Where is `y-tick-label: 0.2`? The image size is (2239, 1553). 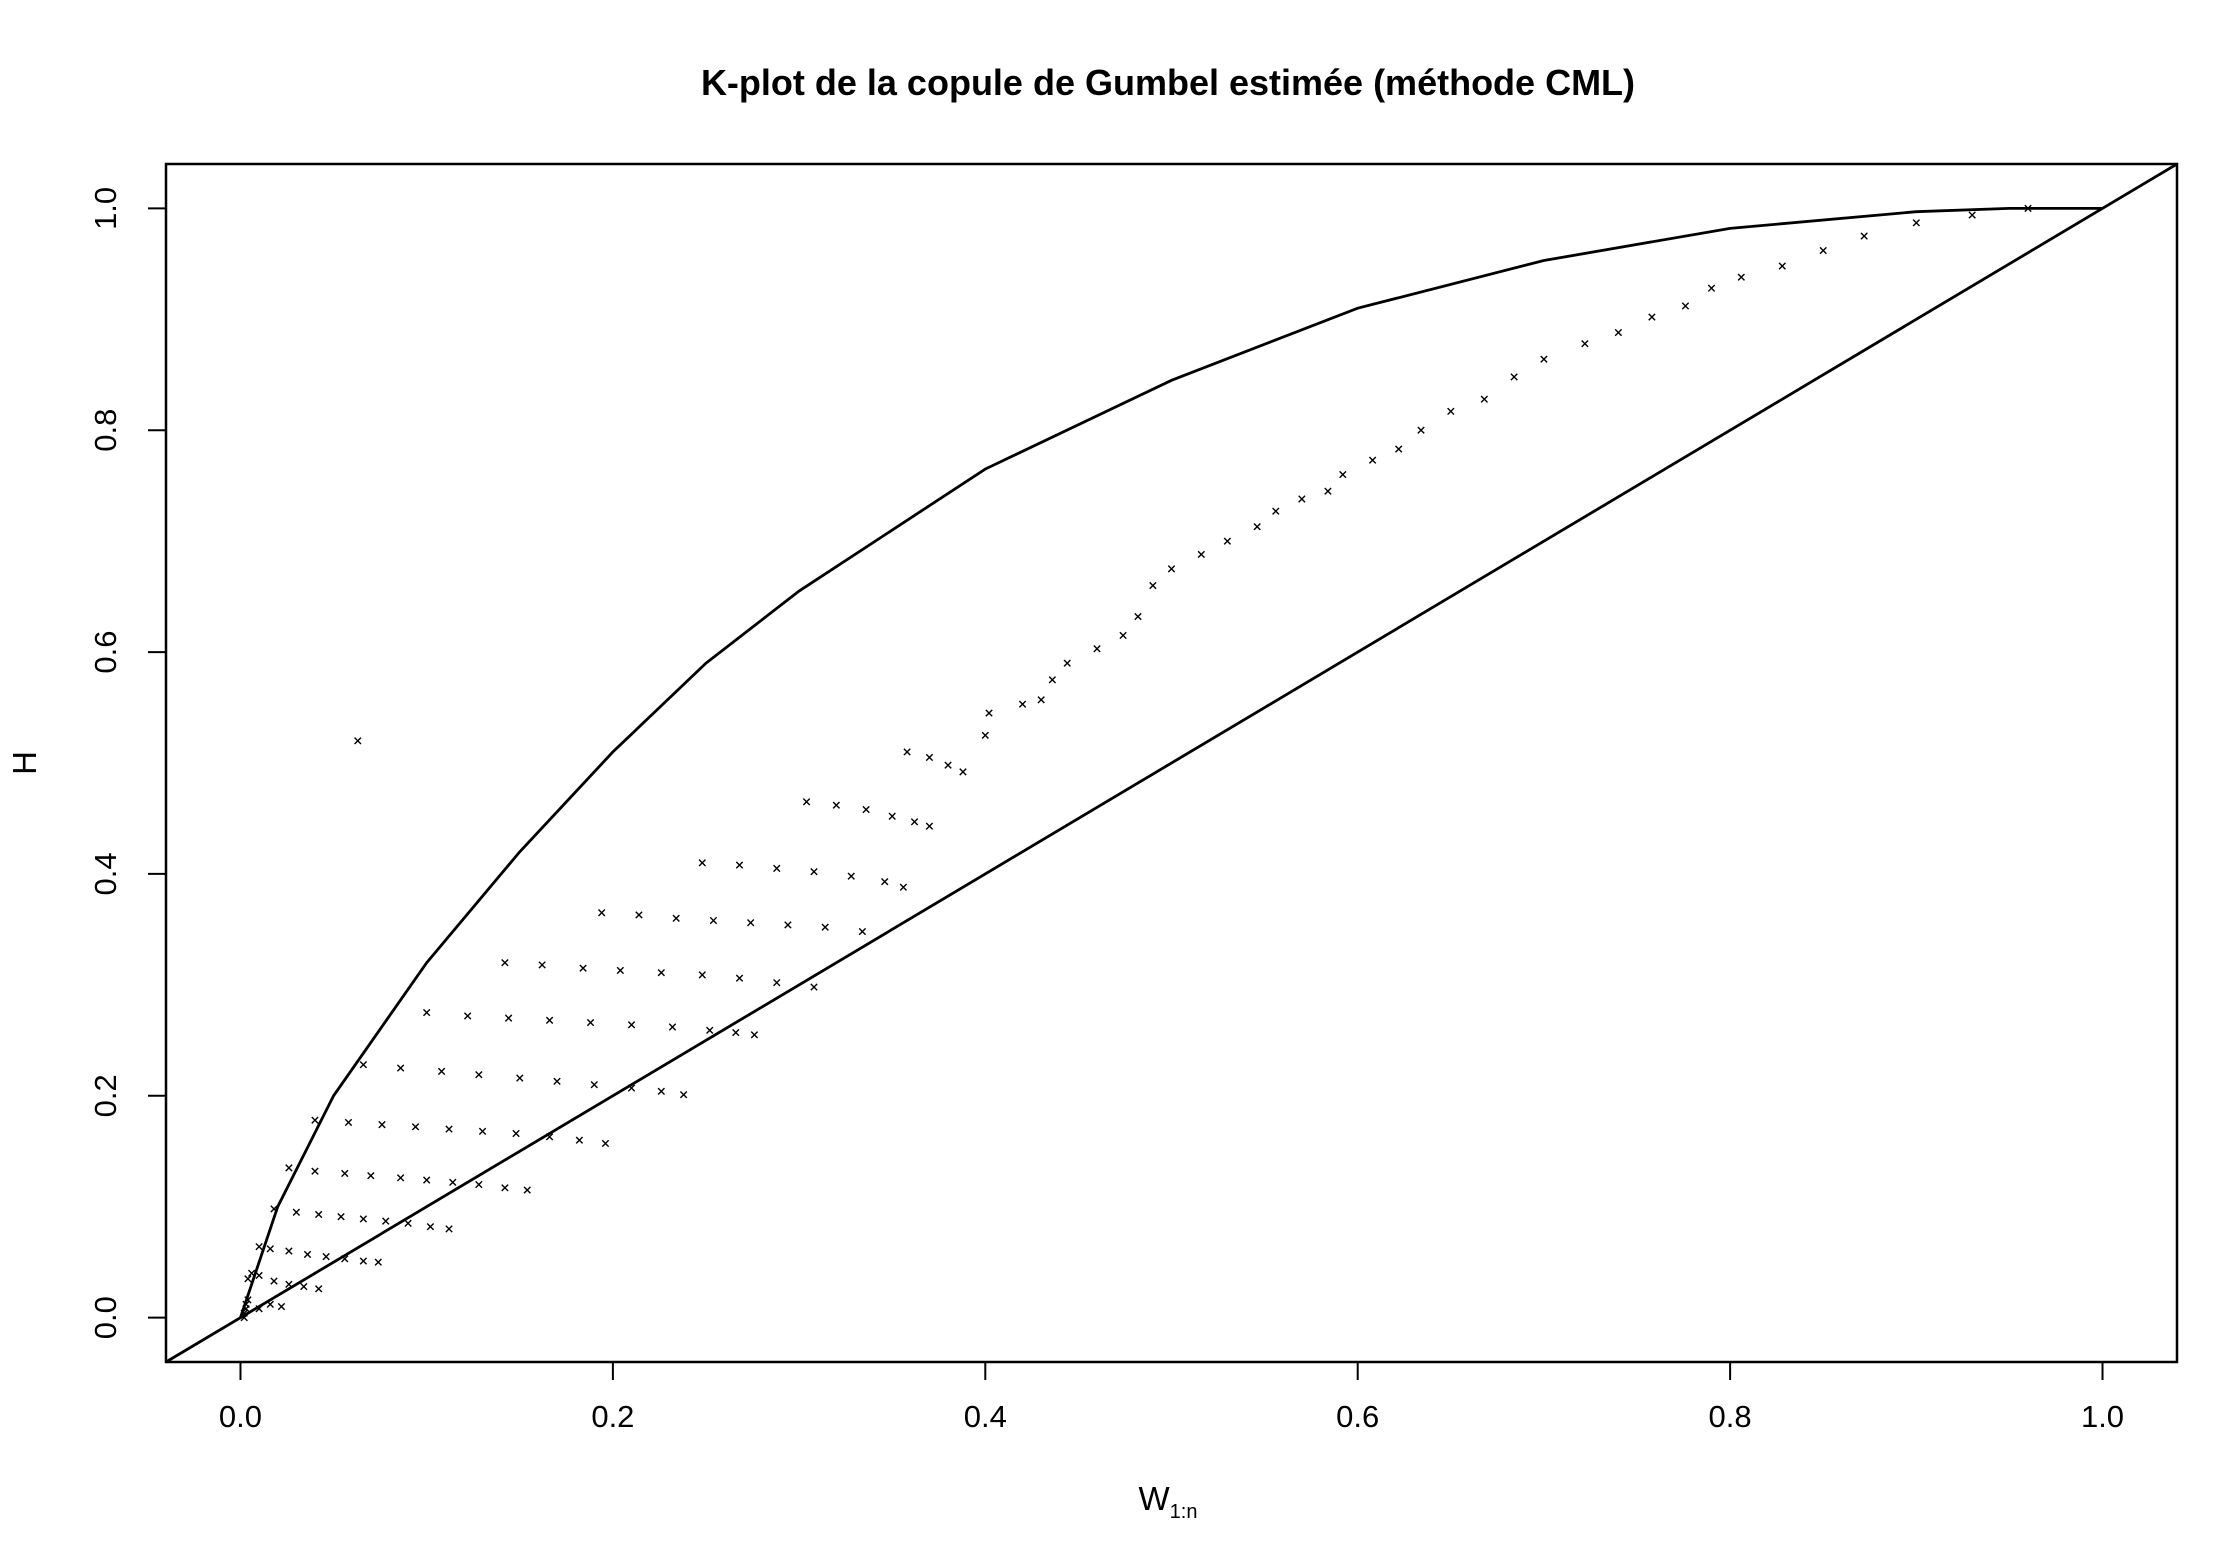 y-tick-label: 0.2 is located at coordinates (105, 1095).